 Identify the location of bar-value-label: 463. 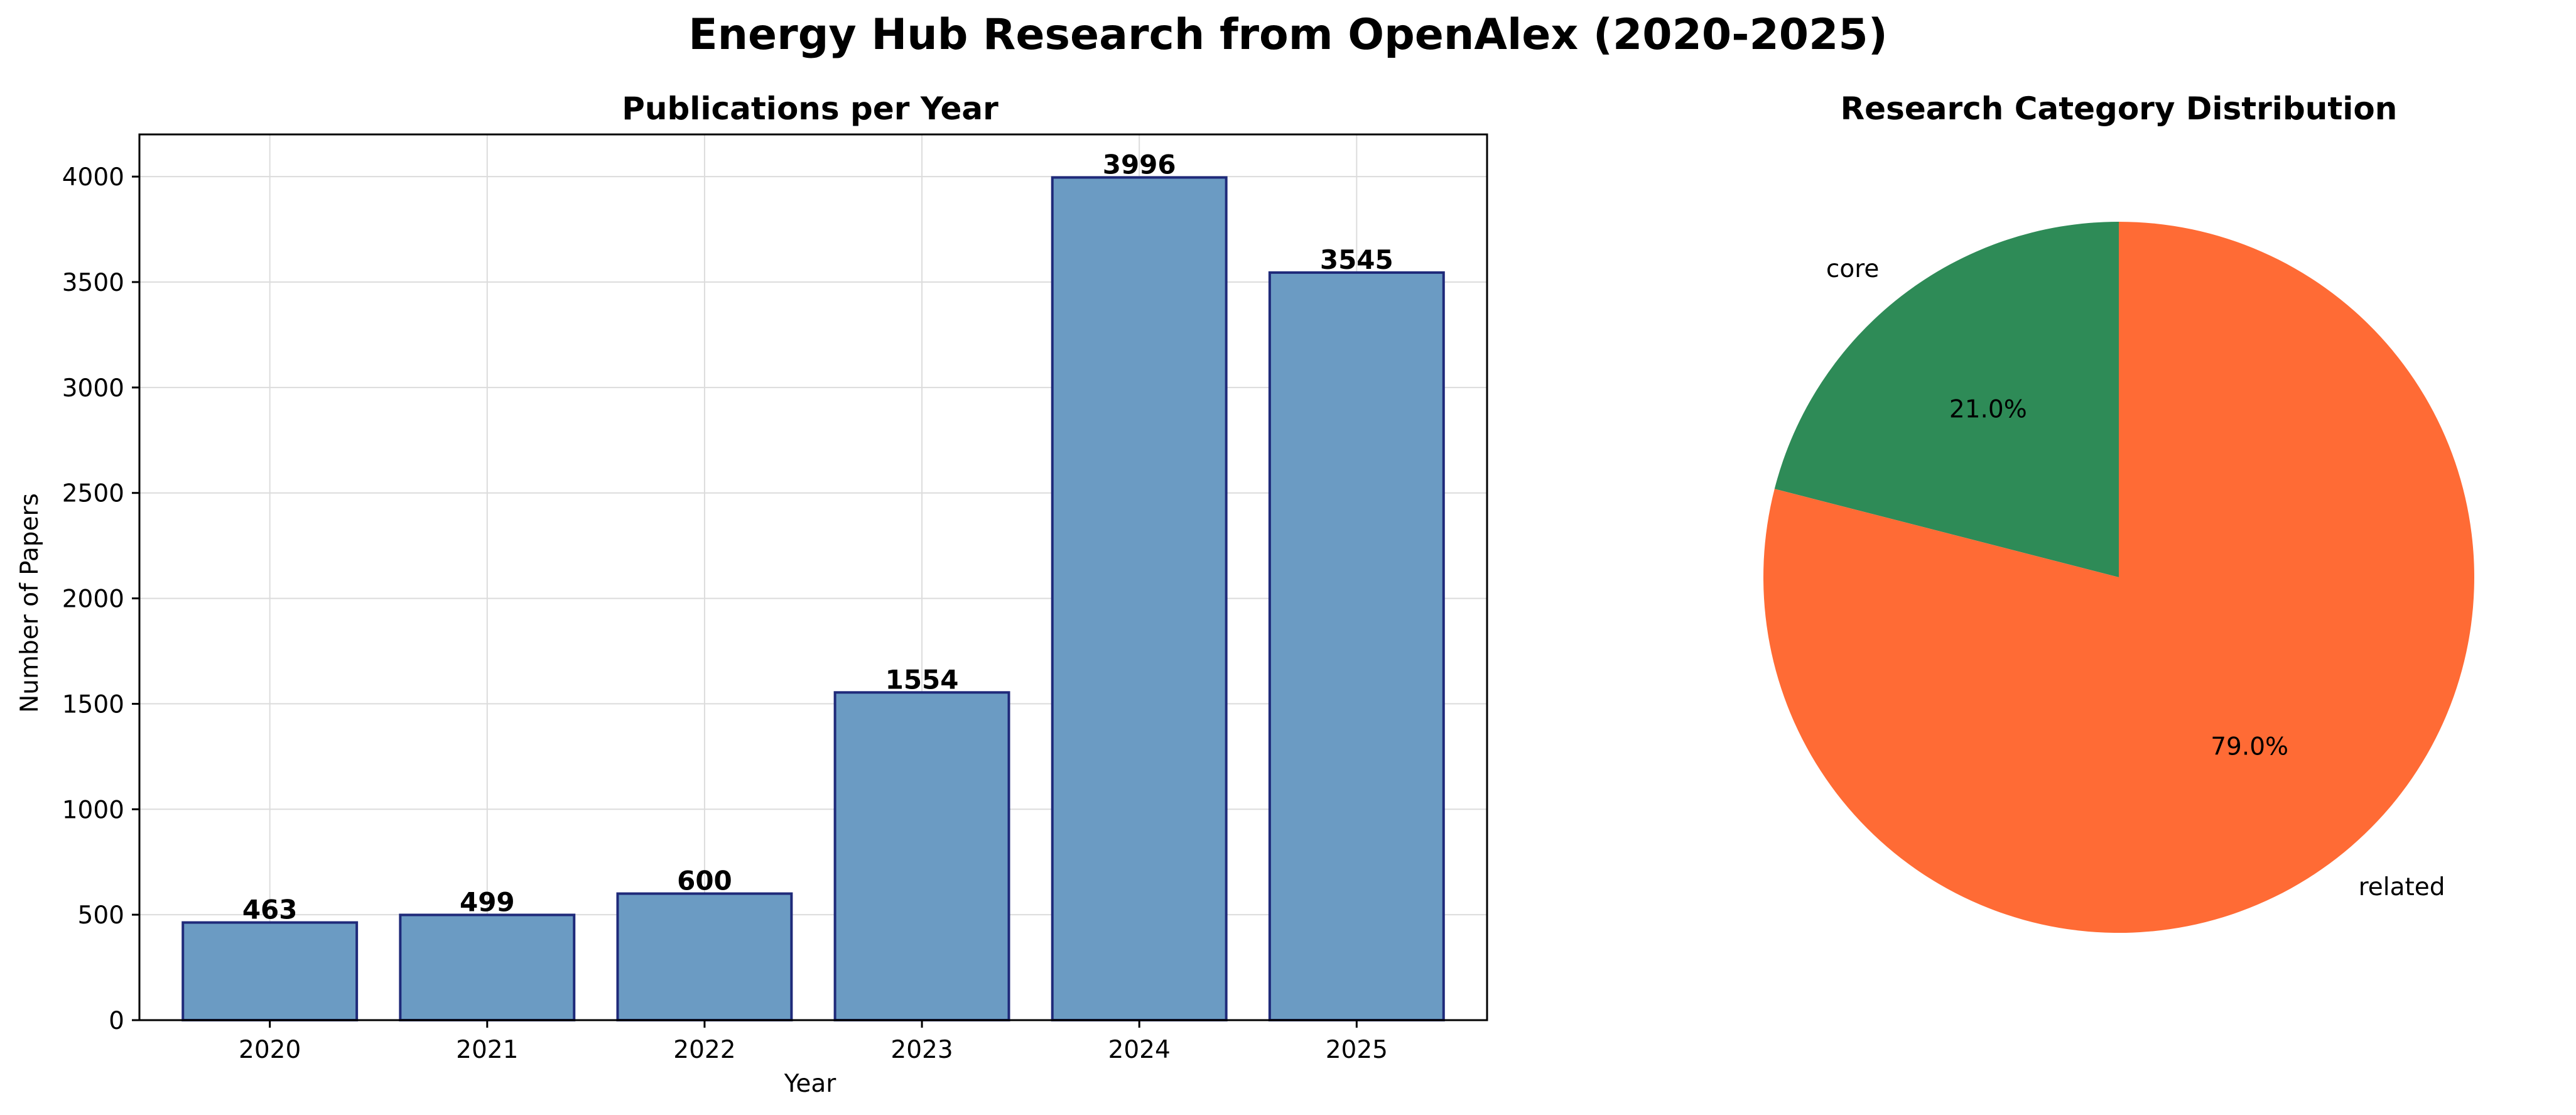
(270, 910).